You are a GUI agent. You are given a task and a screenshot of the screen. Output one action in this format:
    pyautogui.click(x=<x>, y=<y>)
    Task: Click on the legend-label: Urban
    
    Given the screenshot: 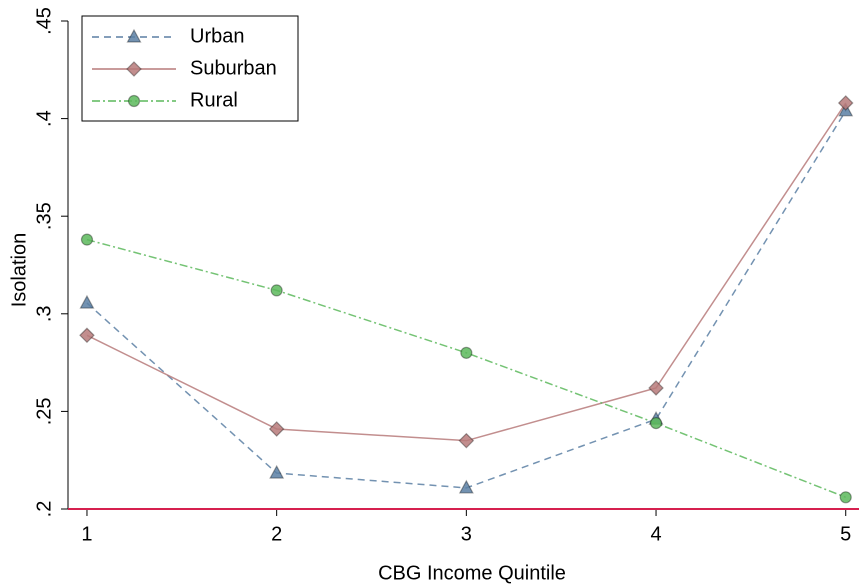 What is the action you would take?
    pyautogui.click(x=217, y=36)
    